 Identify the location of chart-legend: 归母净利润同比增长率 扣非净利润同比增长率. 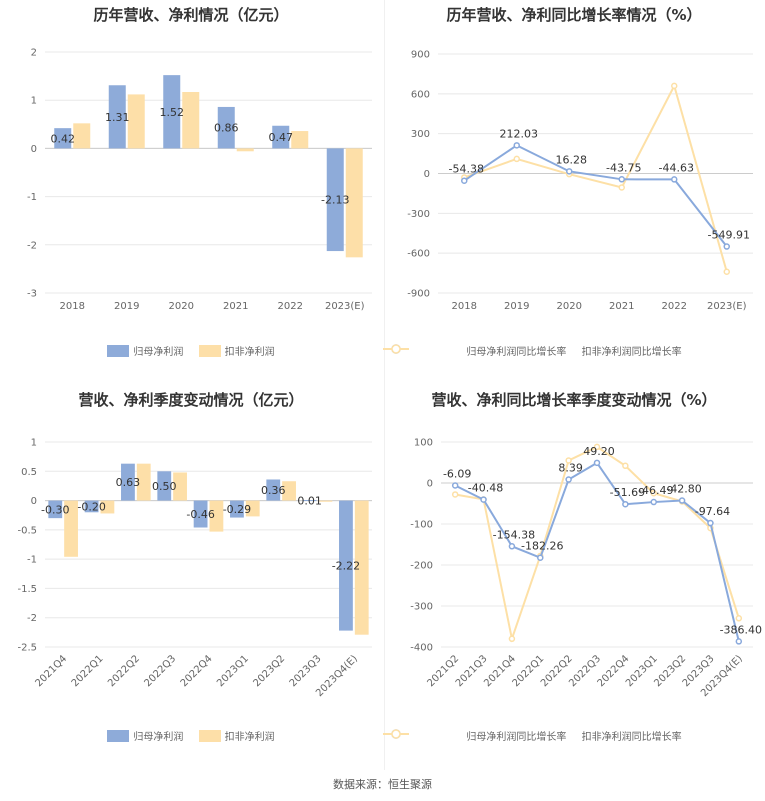
(574, 735).